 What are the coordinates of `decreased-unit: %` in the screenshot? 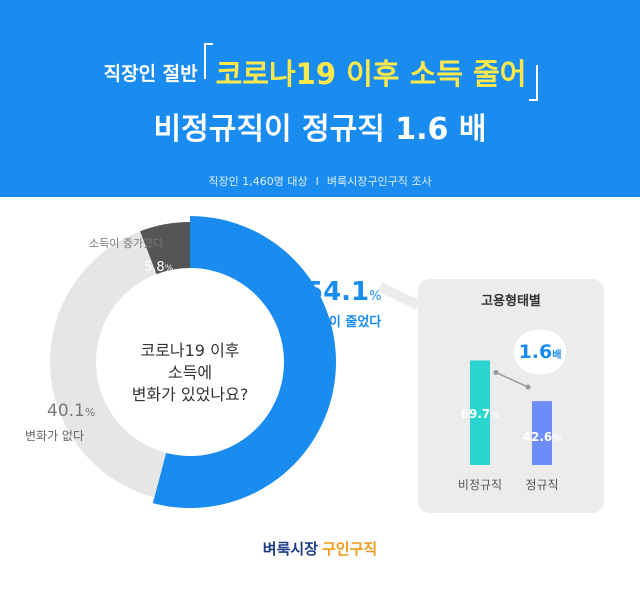 It's located at (375, 296).